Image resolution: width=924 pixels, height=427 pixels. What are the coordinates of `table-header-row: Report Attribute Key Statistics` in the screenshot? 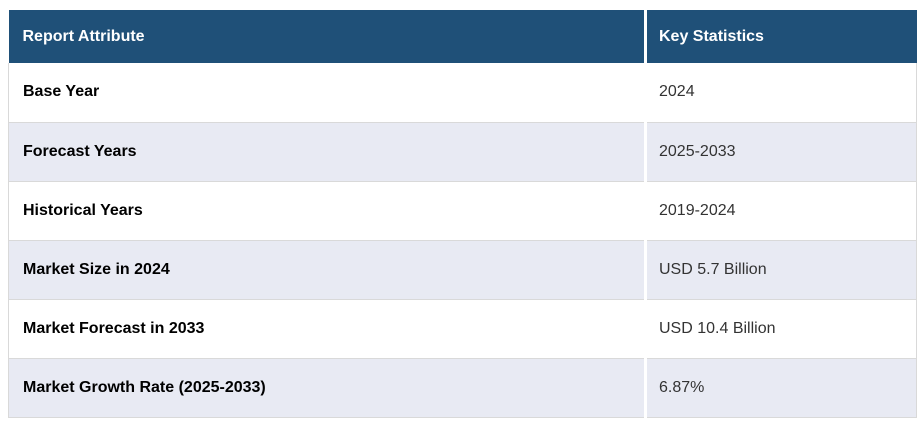 It's located at (462, 36).